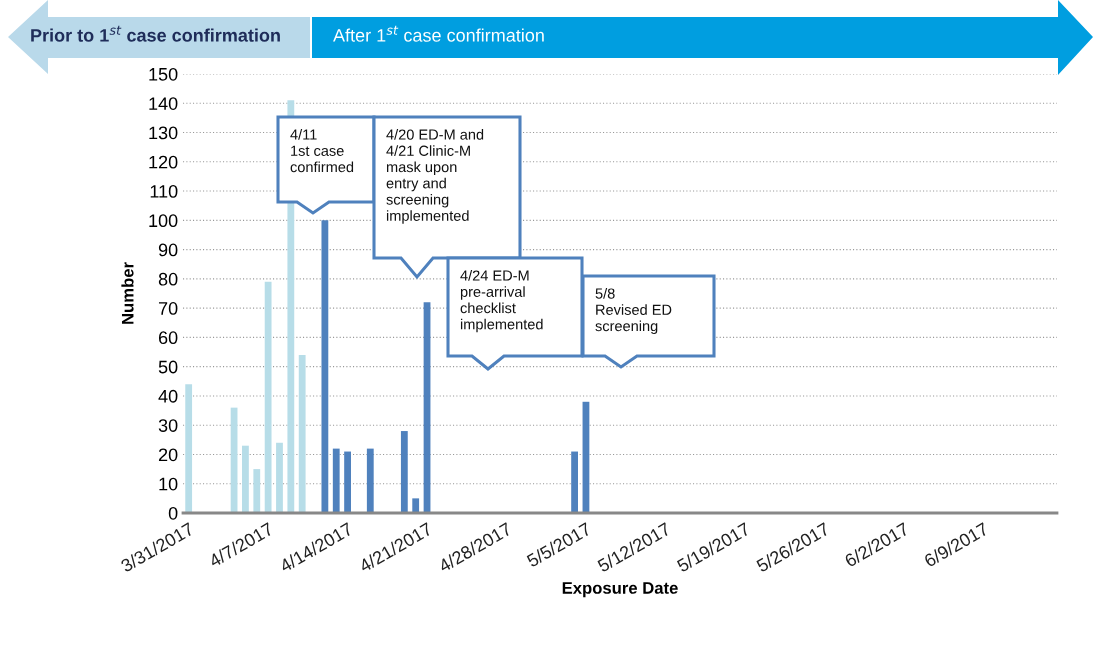  What do you see at coordinates (173, 513) in the screenshot?
I see `y-tick-label: 0` at bounding box center [173, 513].